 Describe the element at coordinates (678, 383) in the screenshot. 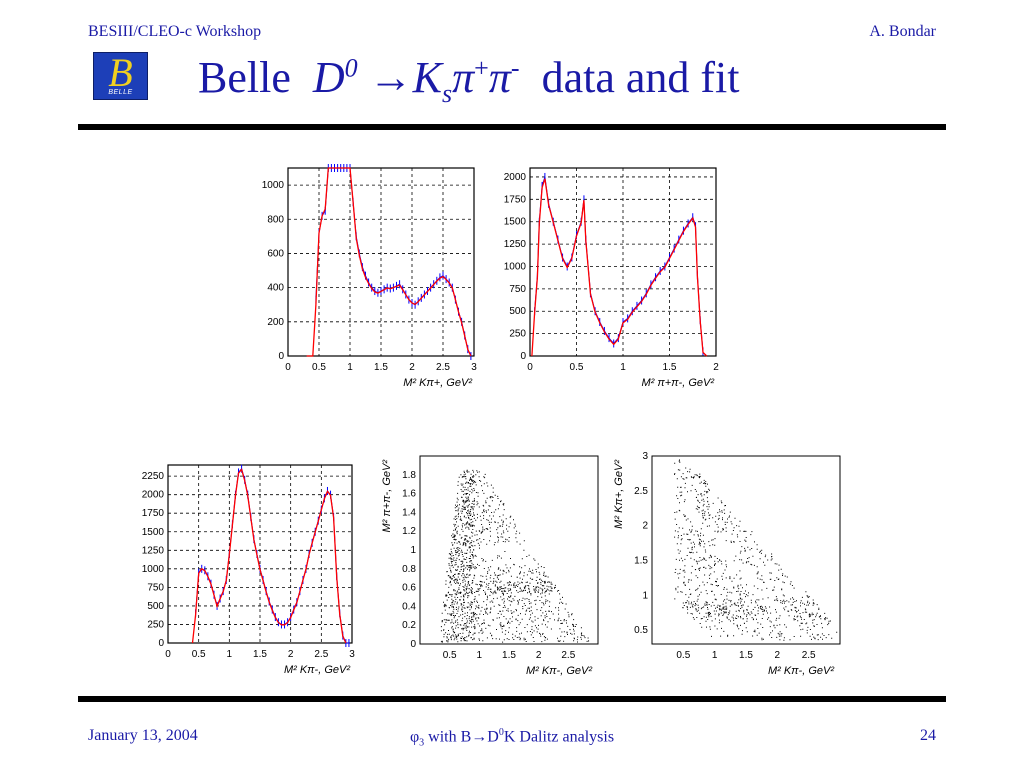

I see `x-axis-label: M² π+π-, GeV²` at that location.